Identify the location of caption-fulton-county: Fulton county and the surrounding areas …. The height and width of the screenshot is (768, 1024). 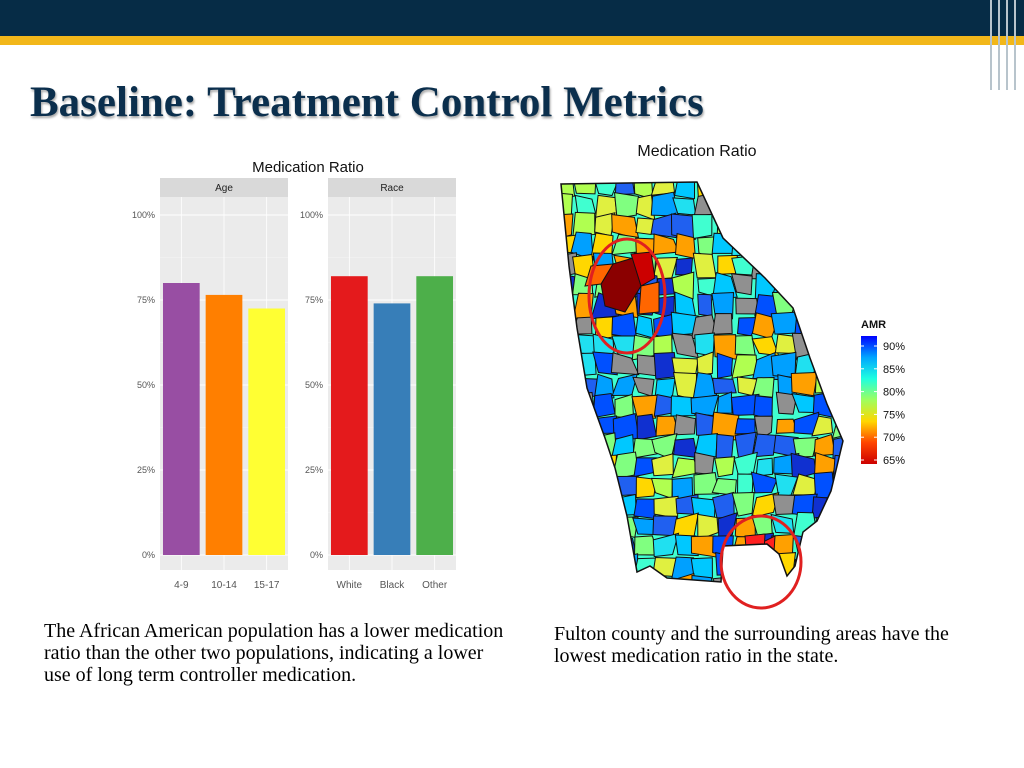
(751, 645).